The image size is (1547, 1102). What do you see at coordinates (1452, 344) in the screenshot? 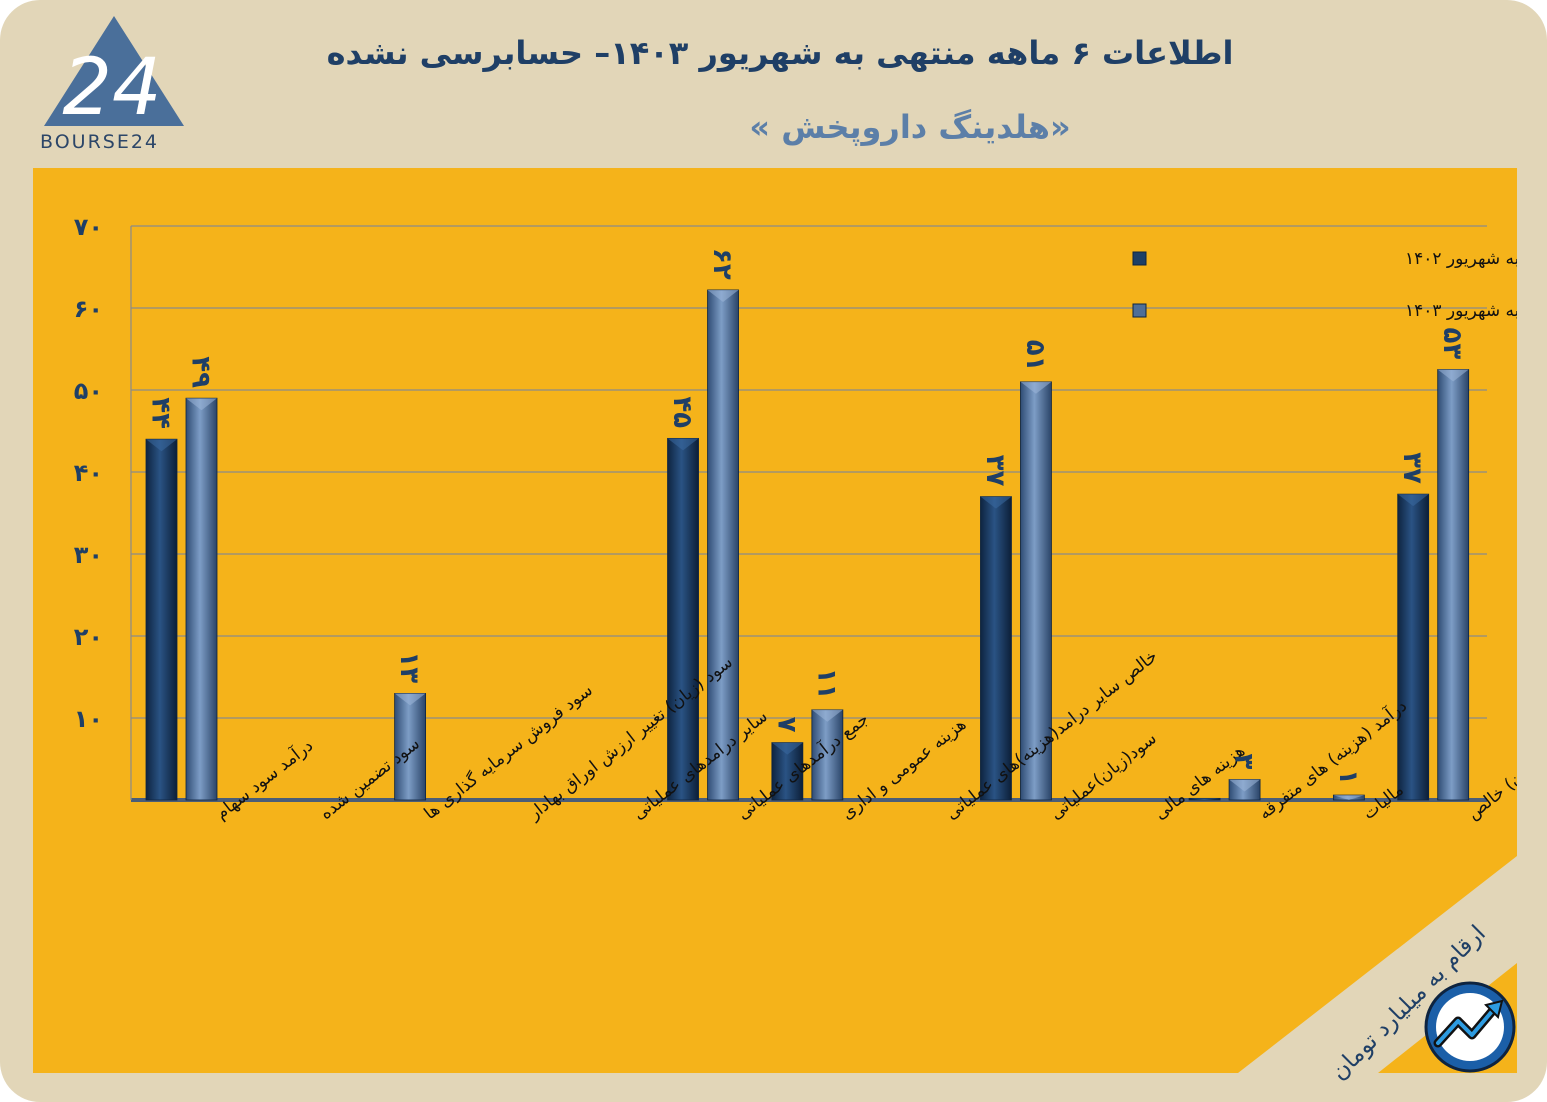
I see `data-label: ۵۳` at bounding box center [1452, 344].